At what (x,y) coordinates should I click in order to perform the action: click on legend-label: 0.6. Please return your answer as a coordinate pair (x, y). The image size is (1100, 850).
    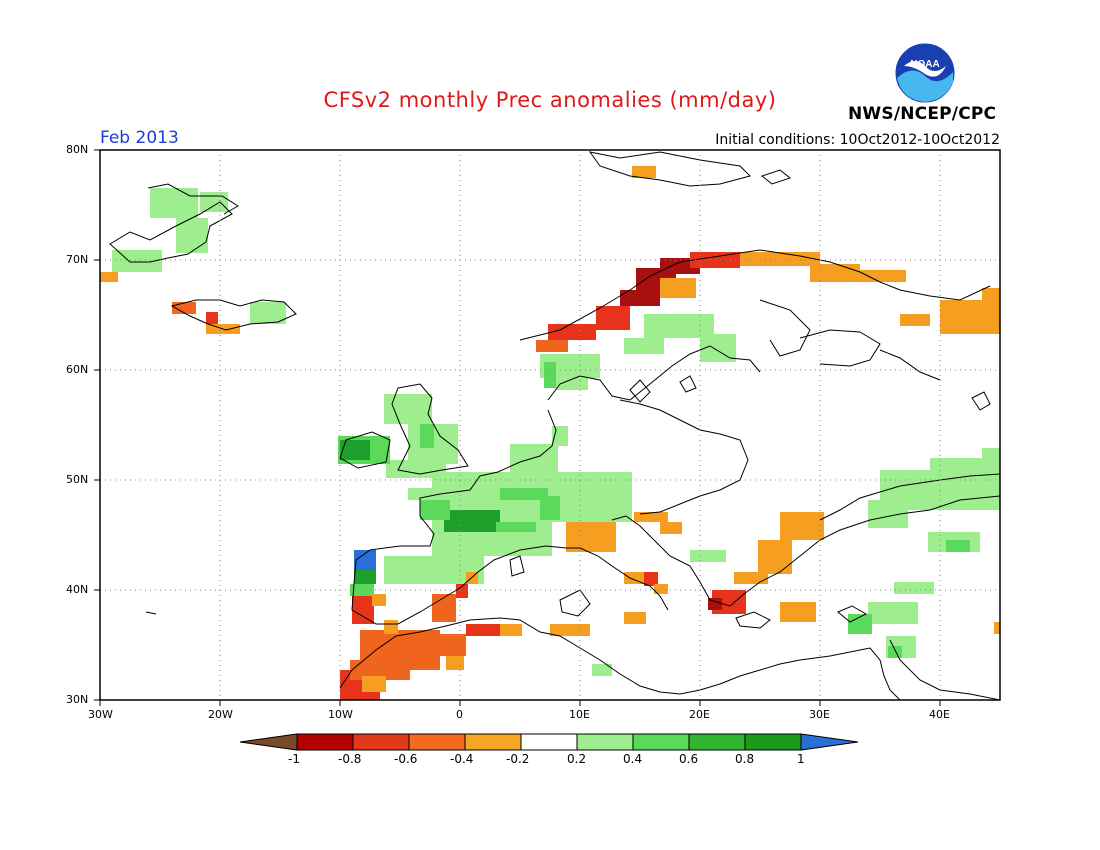
    Looking at the image, I should click on (689, 759).